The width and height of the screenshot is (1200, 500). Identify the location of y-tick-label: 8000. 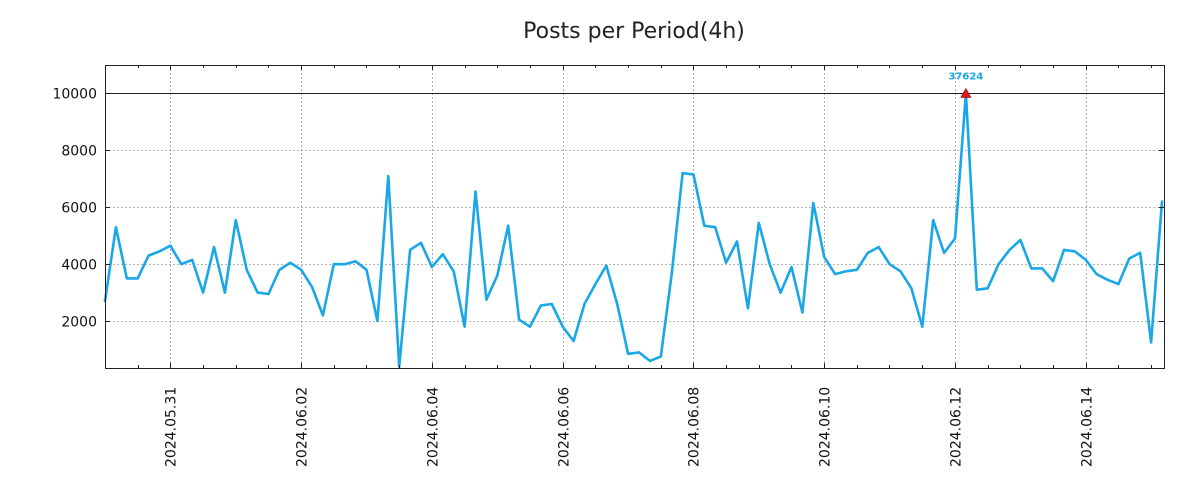
(79, 152).